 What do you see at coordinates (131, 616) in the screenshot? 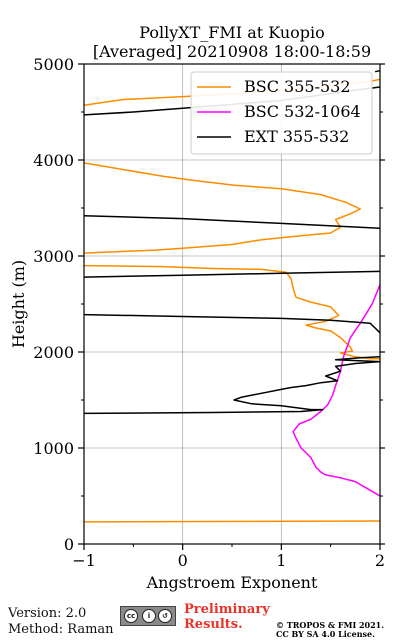
I see `cc-icon: cc` at bounding box center [131, 616].